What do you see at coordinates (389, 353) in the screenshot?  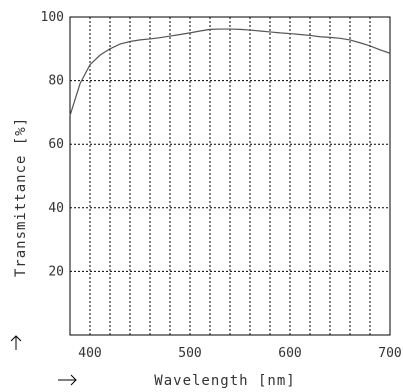 I see `x-tick-label: 700` at bounding box center [389, 353].